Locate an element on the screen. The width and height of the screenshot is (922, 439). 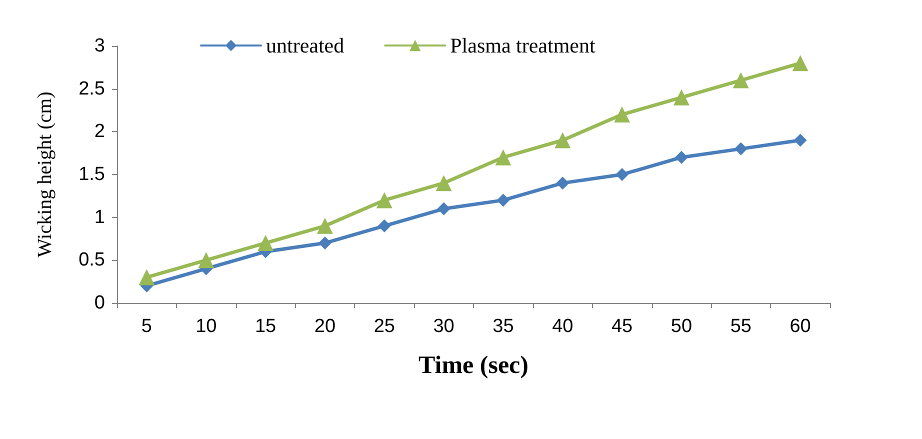
x-axis-title: Time (sec) is located at coordinates (473, 365).